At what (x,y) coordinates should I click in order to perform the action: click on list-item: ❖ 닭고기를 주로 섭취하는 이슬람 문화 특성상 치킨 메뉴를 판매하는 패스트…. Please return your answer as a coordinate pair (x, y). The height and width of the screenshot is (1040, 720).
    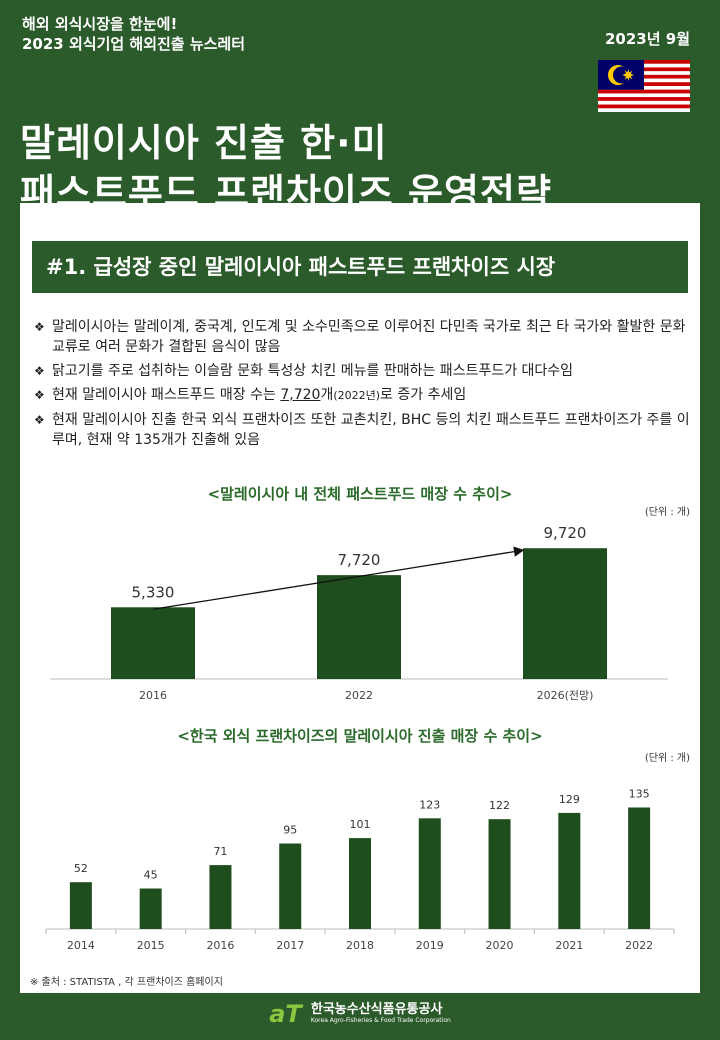
    Looking at the image, I should click on (304, 371).